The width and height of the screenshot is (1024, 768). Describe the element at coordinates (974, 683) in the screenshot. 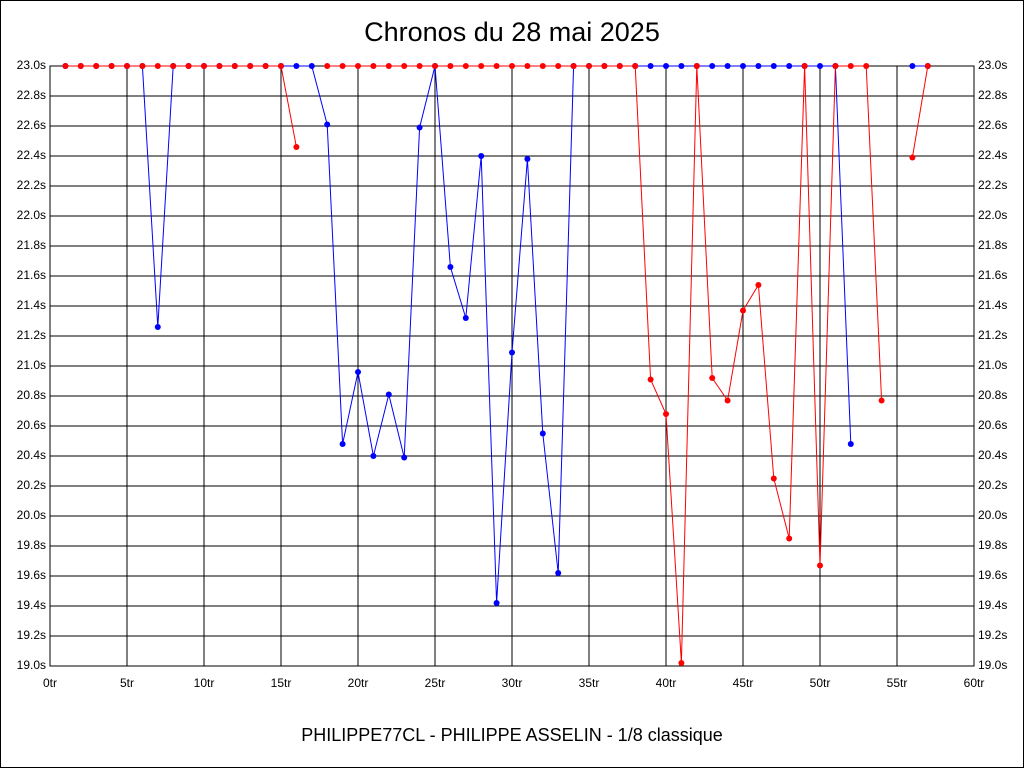

I see `x-tick-label: 60tr` at that location.